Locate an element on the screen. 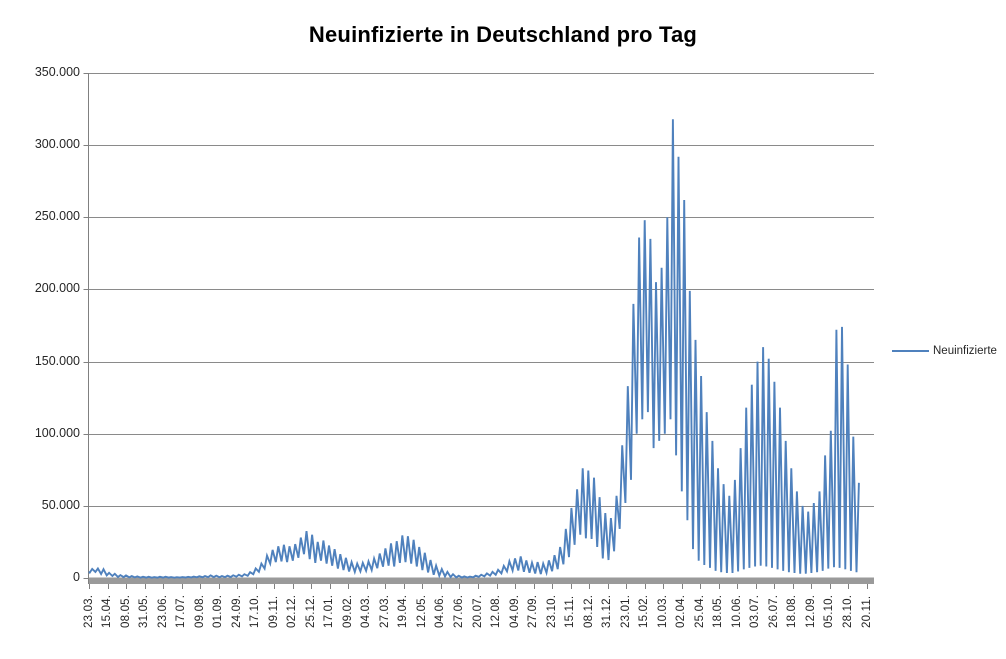 This screenshot has height=659, width=1006. x-axis-label: 12.08. is located at coordinates (496, 611).